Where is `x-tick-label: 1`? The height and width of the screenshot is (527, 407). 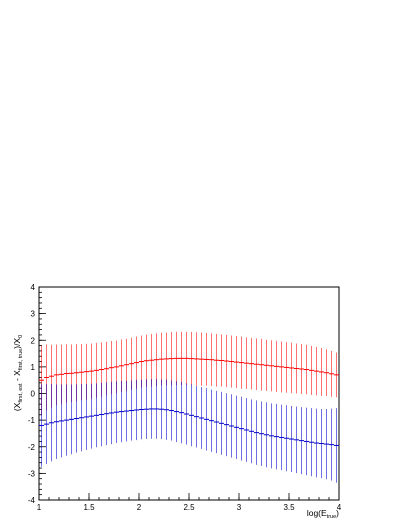 x-tick-label: 1 is located at coordinates (39, 507).